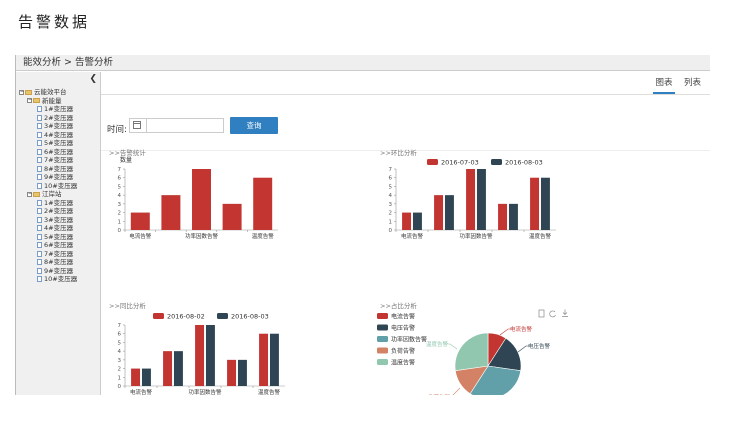 This screenshot has width=754, height=438. I want to click on section-title-share: >>占比分析, so click(398, 306).